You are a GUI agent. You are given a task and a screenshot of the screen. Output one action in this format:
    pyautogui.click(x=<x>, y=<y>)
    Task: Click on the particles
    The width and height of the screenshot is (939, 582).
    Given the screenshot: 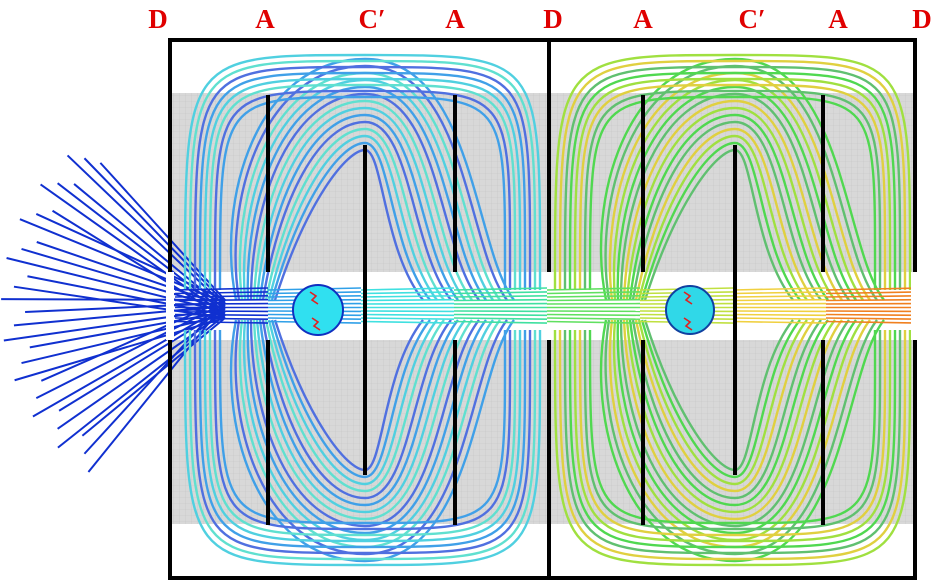 What is the action you would take?
    pyautogui.click(x=503, y=310)
    